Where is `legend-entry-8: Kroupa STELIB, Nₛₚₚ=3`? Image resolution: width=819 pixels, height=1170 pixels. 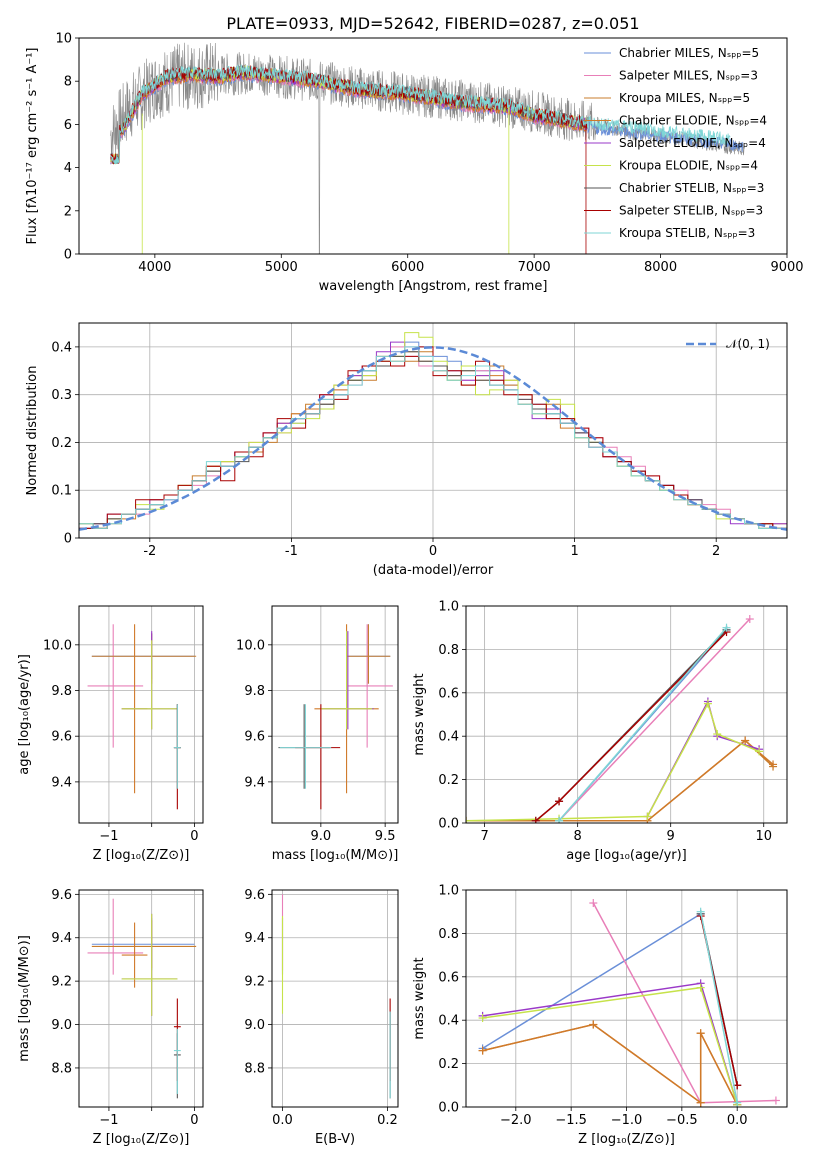 legend-entry-8: Kroupa STELIB, Nₛₚₚ=3 is located at coordinates (687, 233).